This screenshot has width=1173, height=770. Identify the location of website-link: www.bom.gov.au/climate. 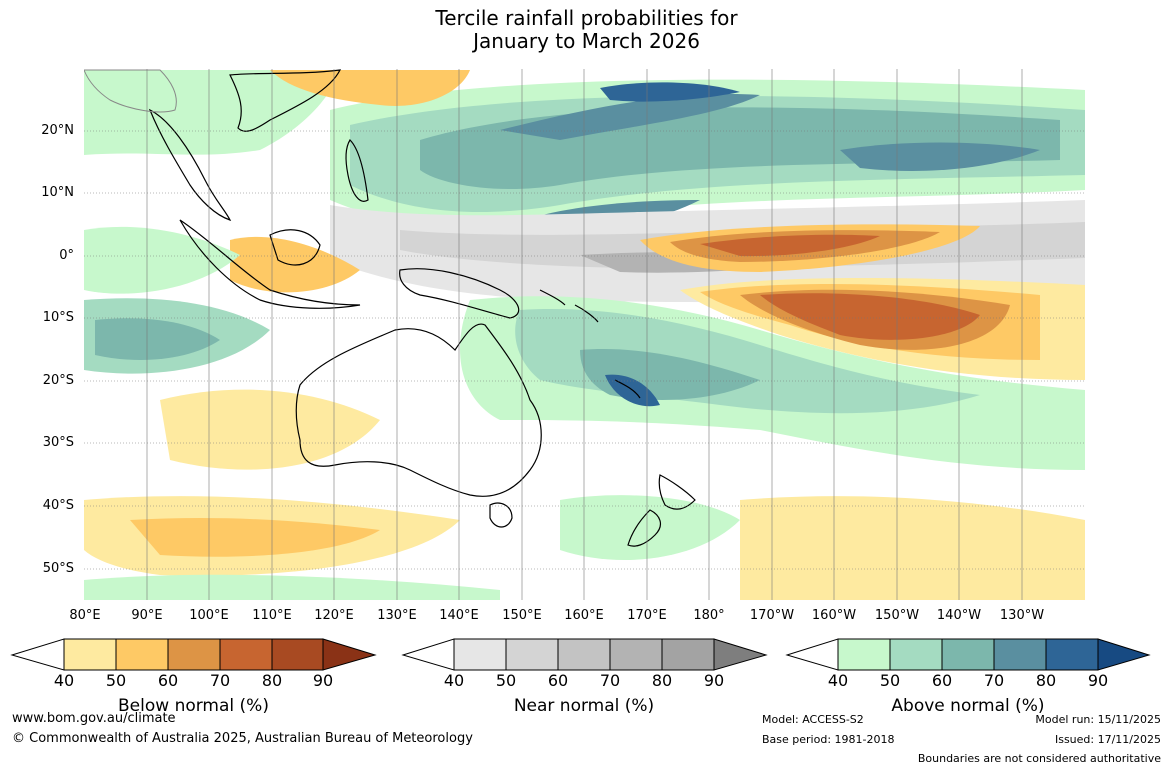
(94, 718).